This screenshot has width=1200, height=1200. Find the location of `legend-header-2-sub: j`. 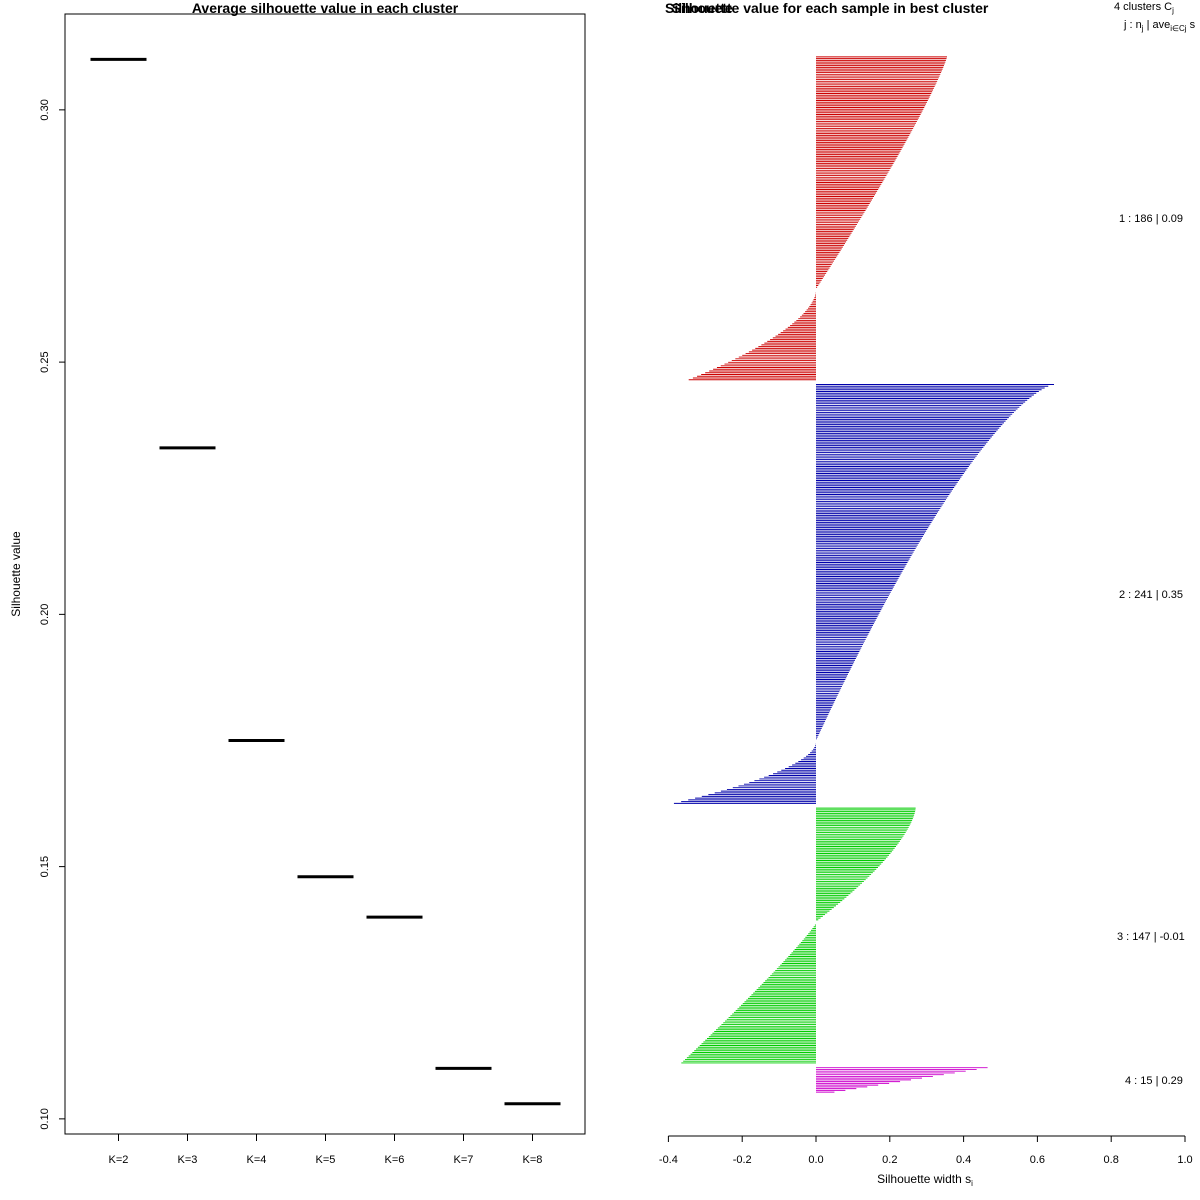

legend-header-2-sub: j is located at coordinates (1142, 28).